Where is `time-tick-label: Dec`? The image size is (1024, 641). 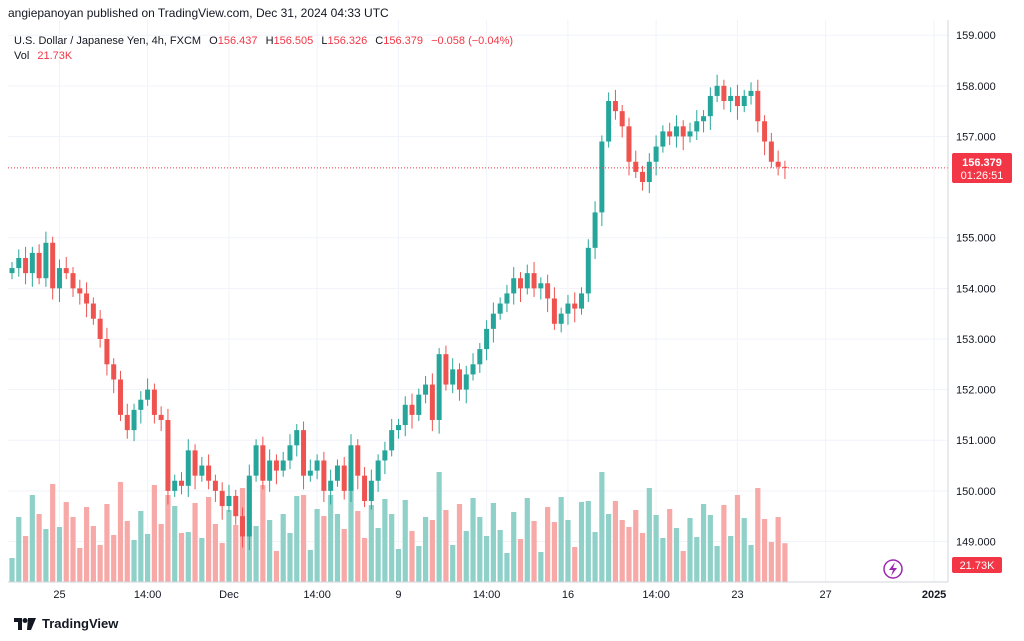 time-tick-label: Dec is located at coordinates (229, 595).